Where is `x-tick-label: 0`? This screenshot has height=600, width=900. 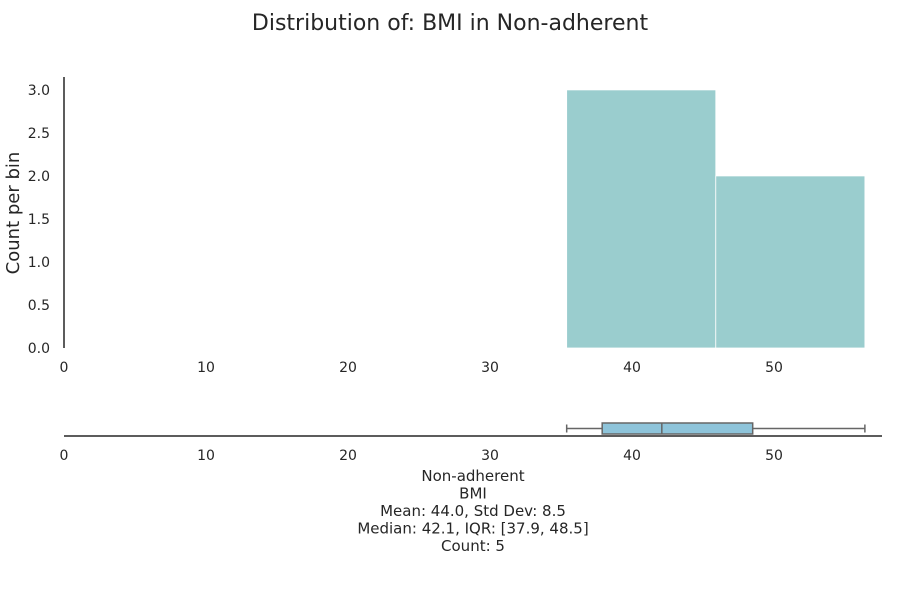
x-tick-label: 0 is located at coordinates (64, 368).